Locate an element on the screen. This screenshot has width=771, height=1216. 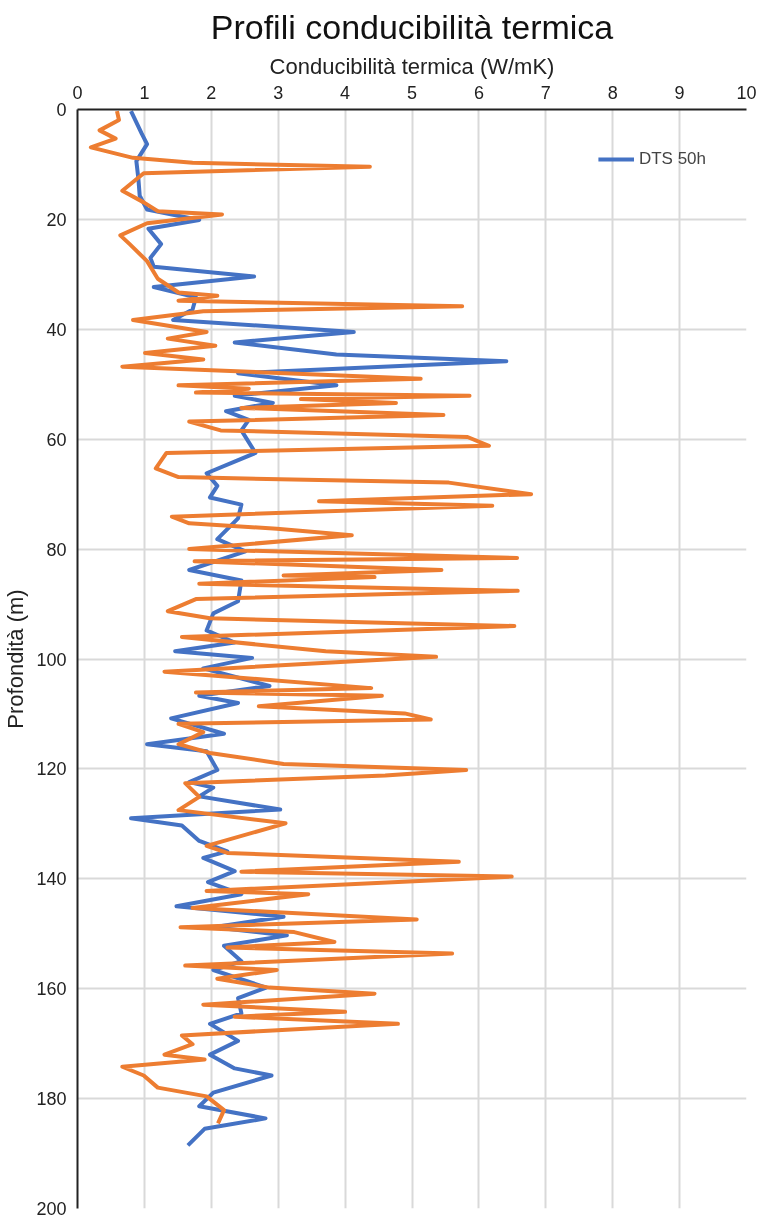
y-tick-label: 140 is located at coordinates (51, 879).